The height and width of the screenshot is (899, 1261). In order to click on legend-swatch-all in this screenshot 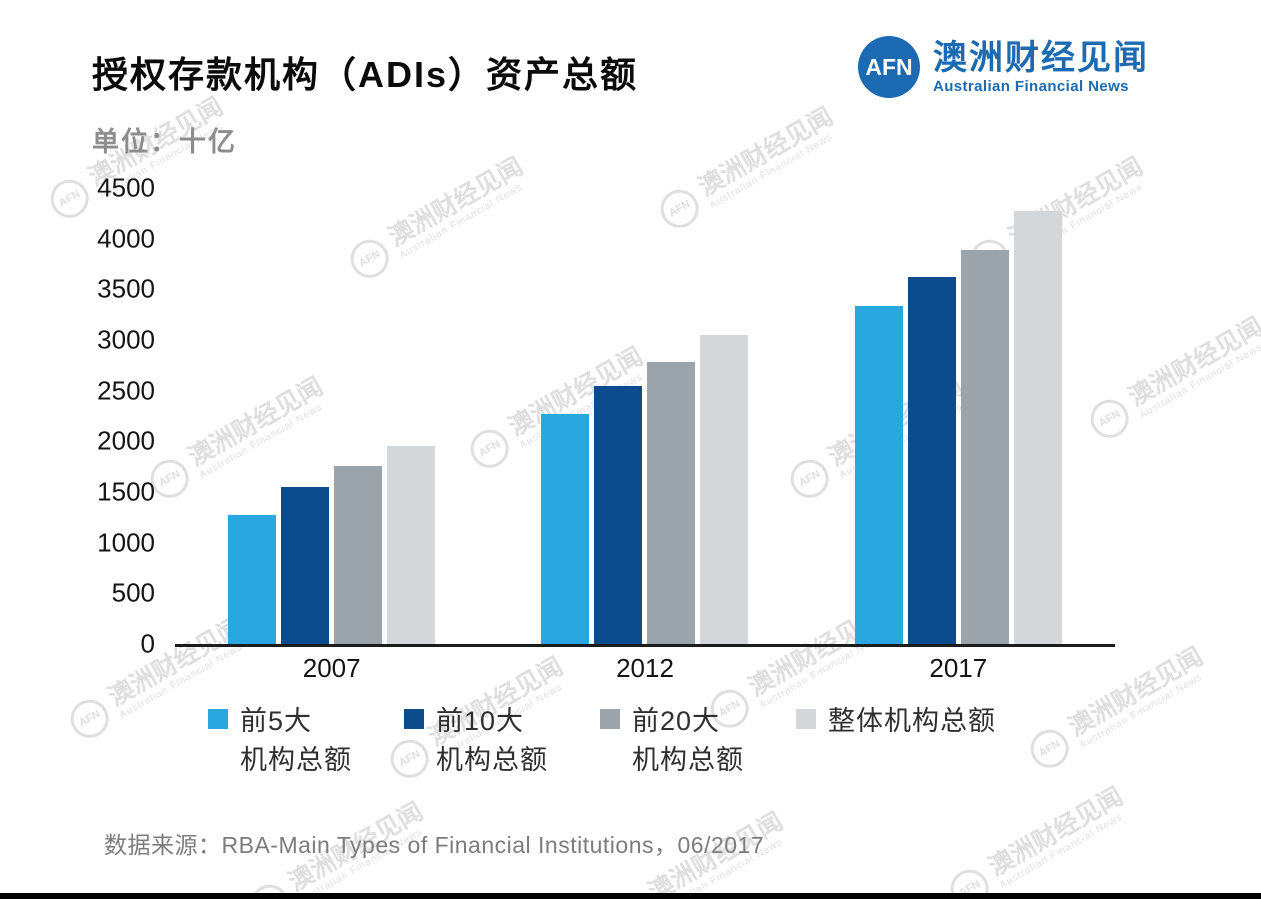, I will do `click(806, 719)`.